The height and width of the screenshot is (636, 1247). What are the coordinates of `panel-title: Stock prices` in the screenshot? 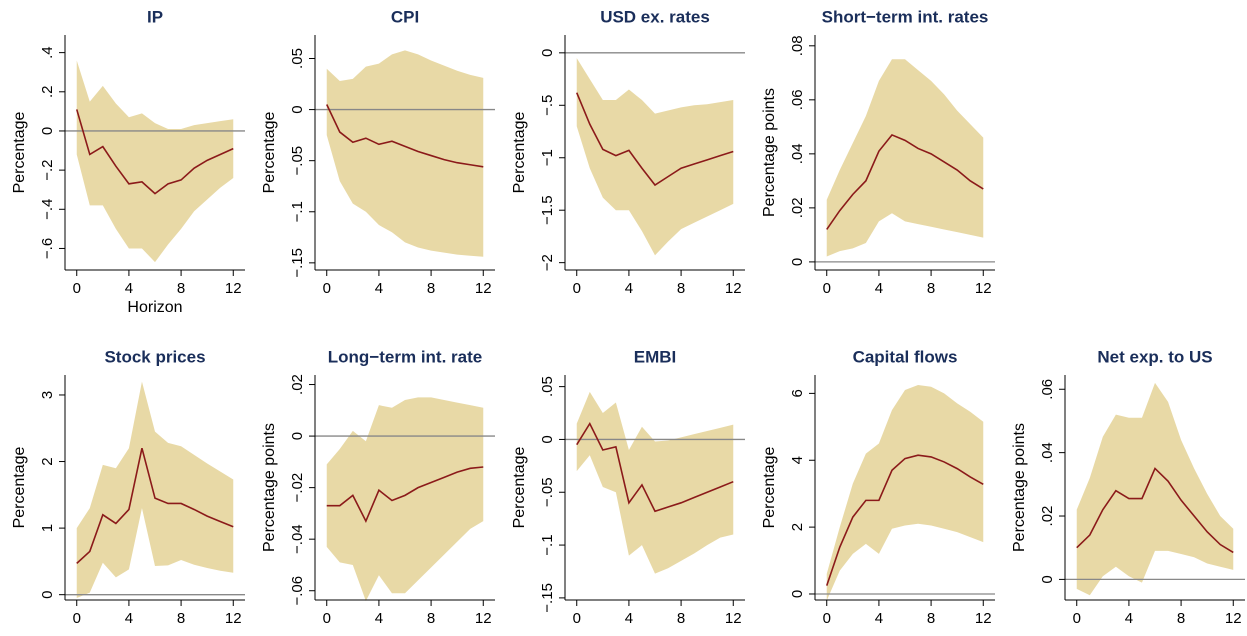 It's located at (154, 356).